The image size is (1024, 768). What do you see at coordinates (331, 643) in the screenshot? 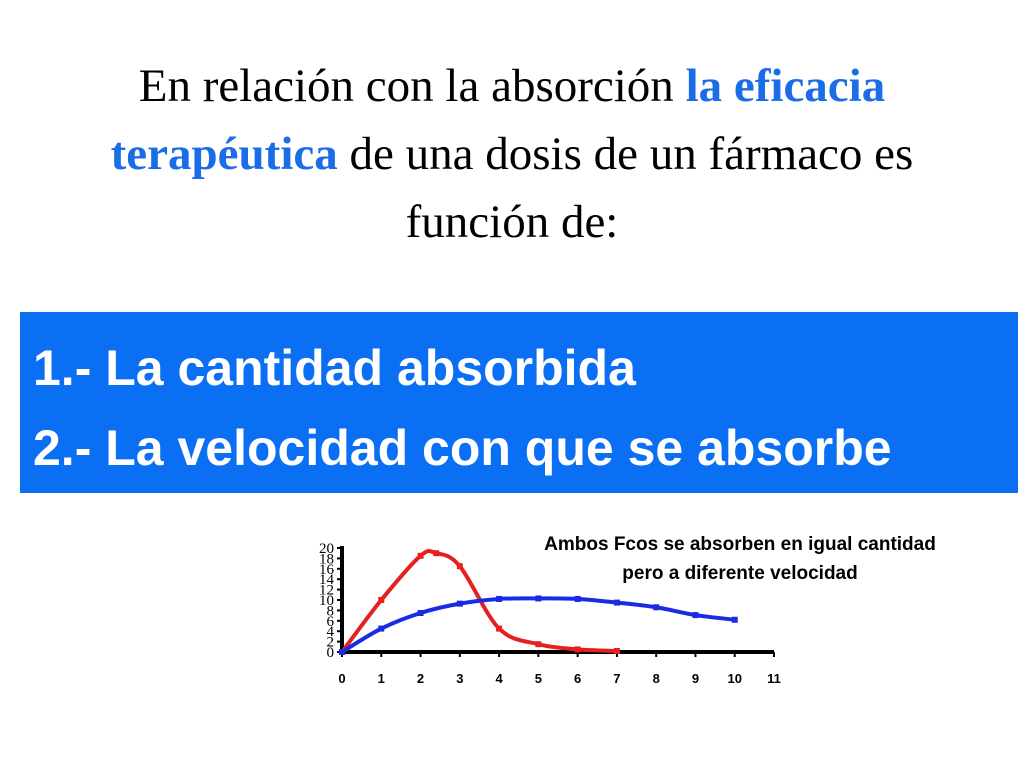
I see `y-tick-label: 2` at bounding box center [331, 643].